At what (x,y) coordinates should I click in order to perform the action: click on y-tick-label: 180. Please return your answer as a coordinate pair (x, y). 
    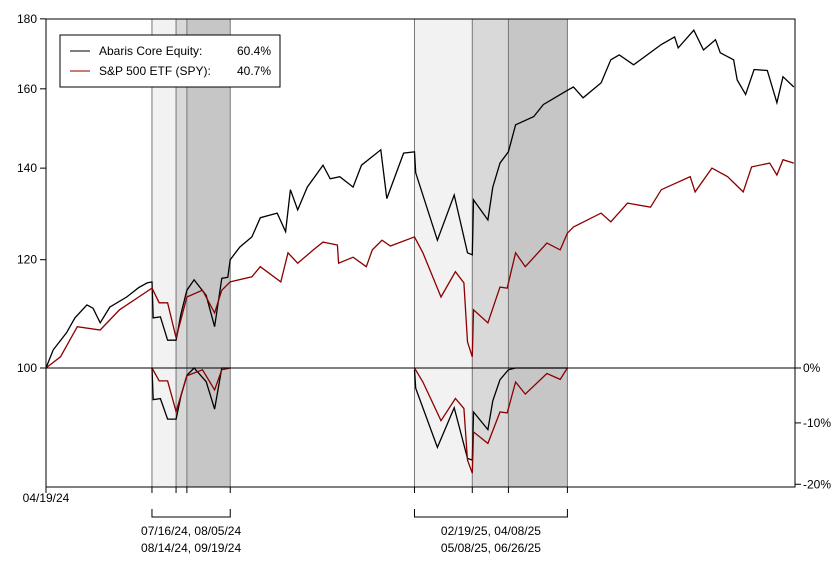
    Looking at the image, I should click on (27, 19).